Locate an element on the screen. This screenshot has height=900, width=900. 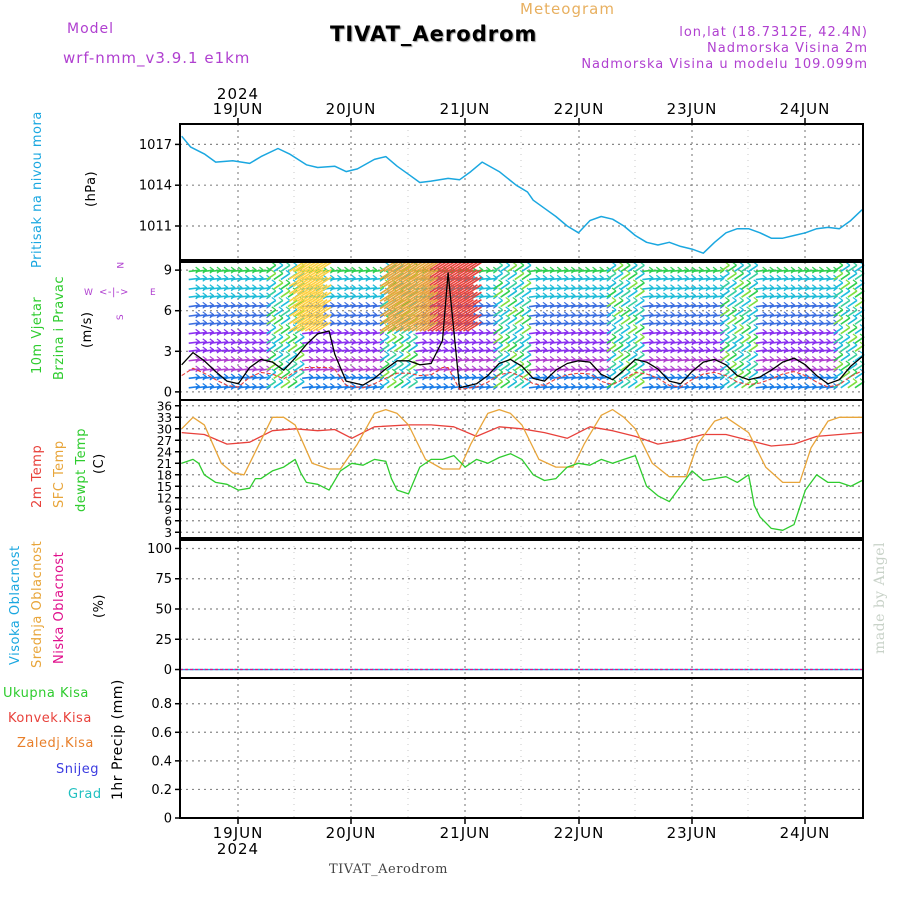
ytick-label: 0.6 is located at coordinates (161, 733).